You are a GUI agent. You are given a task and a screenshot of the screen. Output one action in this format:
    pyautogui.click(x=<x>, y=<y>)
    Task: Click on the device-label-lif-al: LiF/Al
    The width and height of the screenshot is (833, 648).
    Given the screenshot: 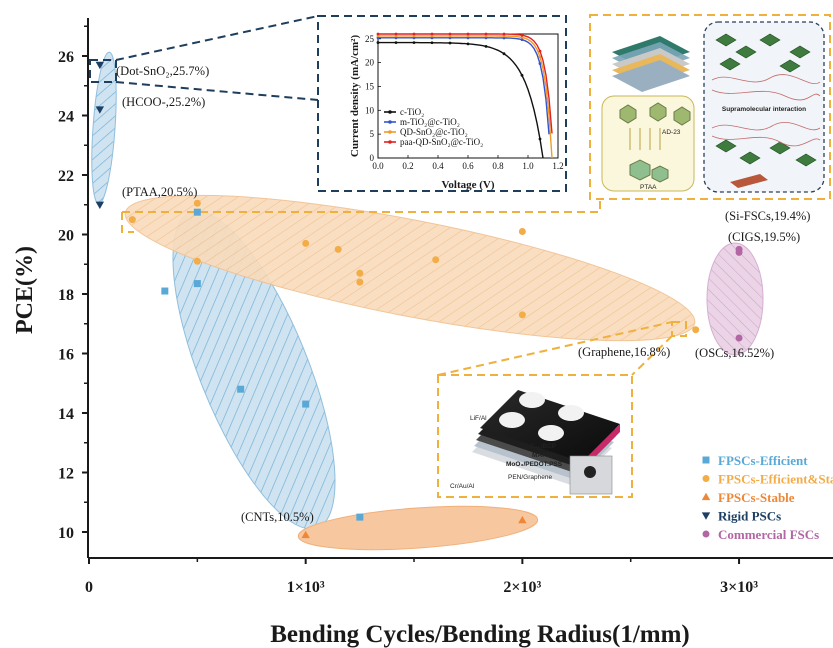 What is the action you would take?
    pyautogui.click(x=478, y=418)
    